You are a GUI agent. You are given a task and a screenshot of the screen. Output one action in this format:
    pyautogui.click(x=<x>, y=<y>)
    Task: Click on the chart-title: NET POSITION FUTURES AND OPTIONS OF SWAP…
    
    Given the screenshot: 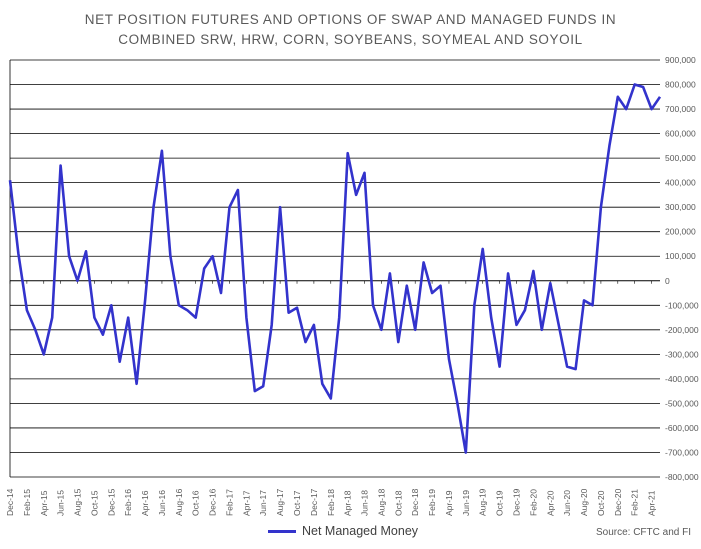 What is the action you would take?
    pyautogui.click(x=350, y=19)
    